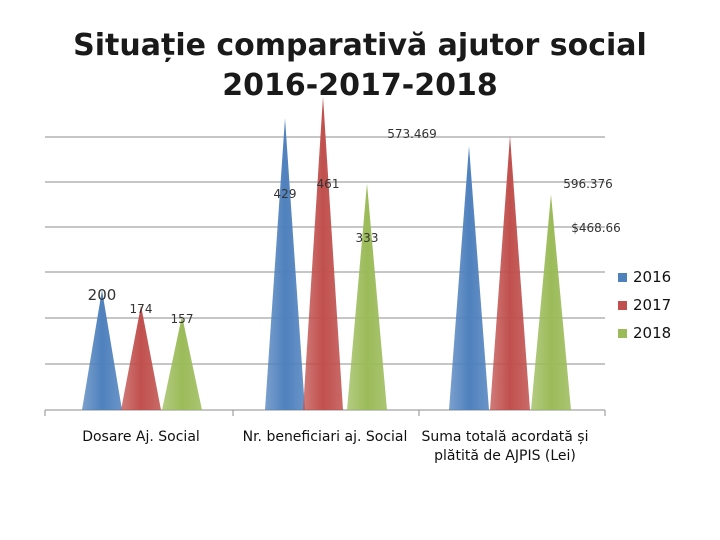 This screenshot has width=720, height=540. What do you see at coordinates (328, 184) in the screenshot?
I see `data-label-2017-1: 461` at bounding box center [328, 184].